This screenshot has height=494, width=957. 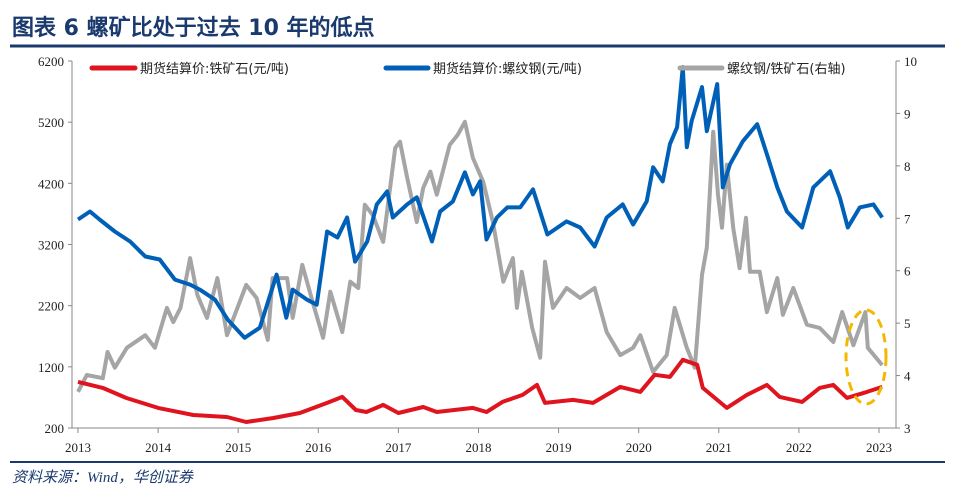 I want to click on x-tick-label: 2015, so click(x=238, y=447).